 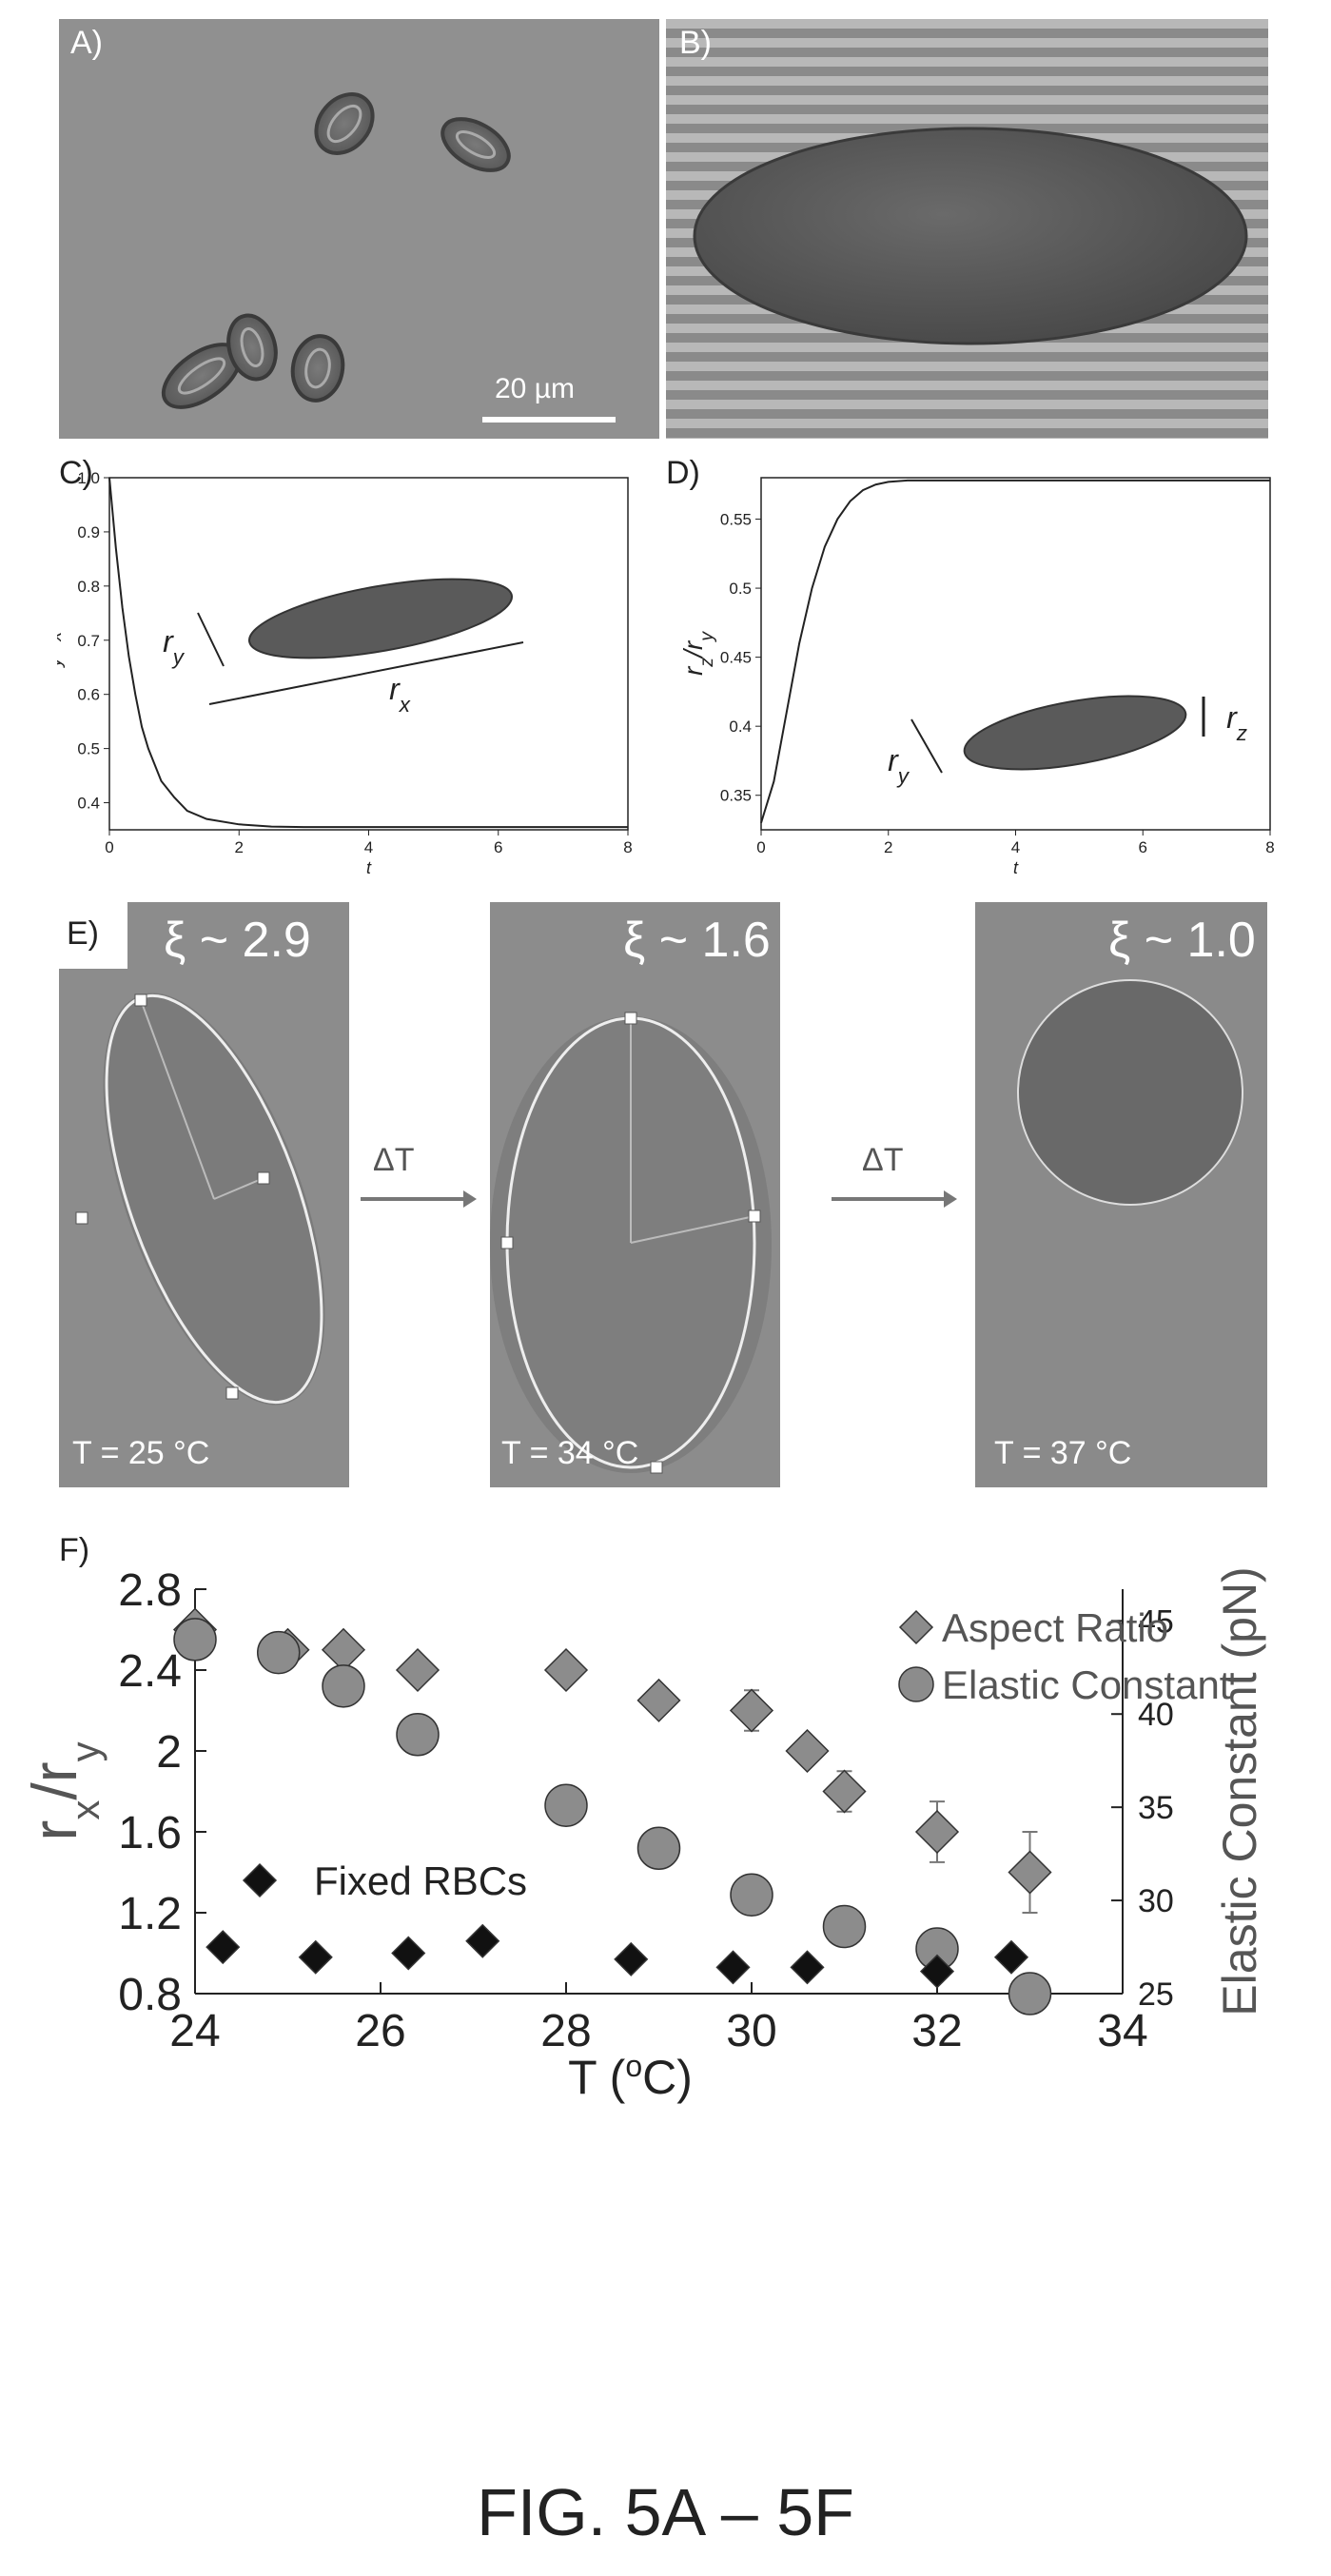 I want to click on y-tick-label: 2.8, so click(x=150, y=1590).